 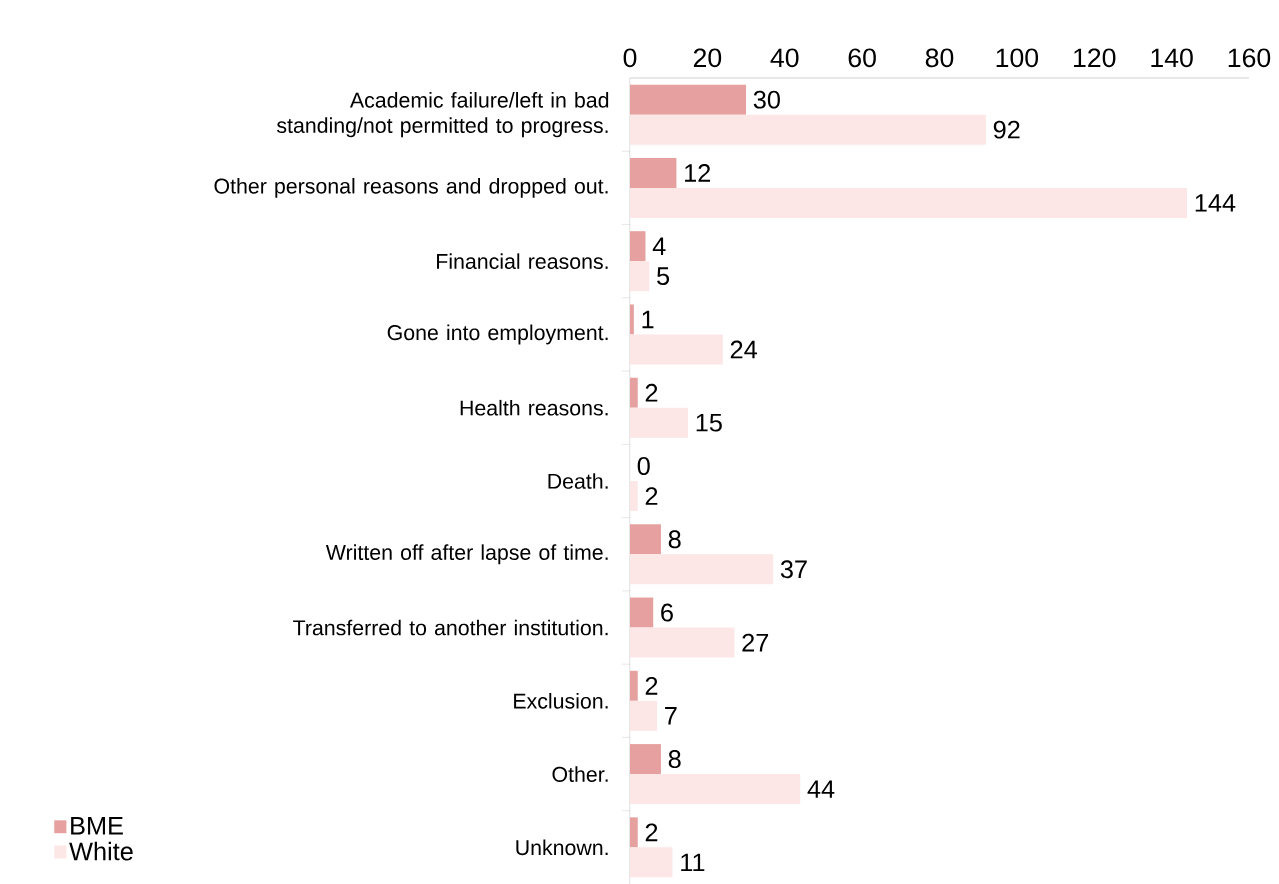 What do you see at coordinates (578, 481) in the screenshot?
I see `y-tick-label: Death.` at bounding box center [578, 481].